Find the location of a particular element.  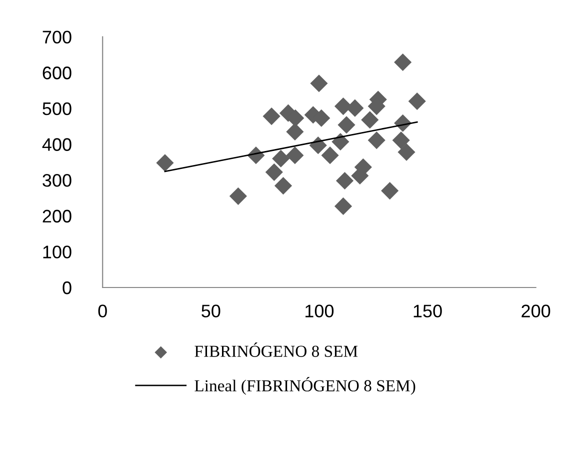

y-tick-label: 200 is located at coordinates (57, 216).